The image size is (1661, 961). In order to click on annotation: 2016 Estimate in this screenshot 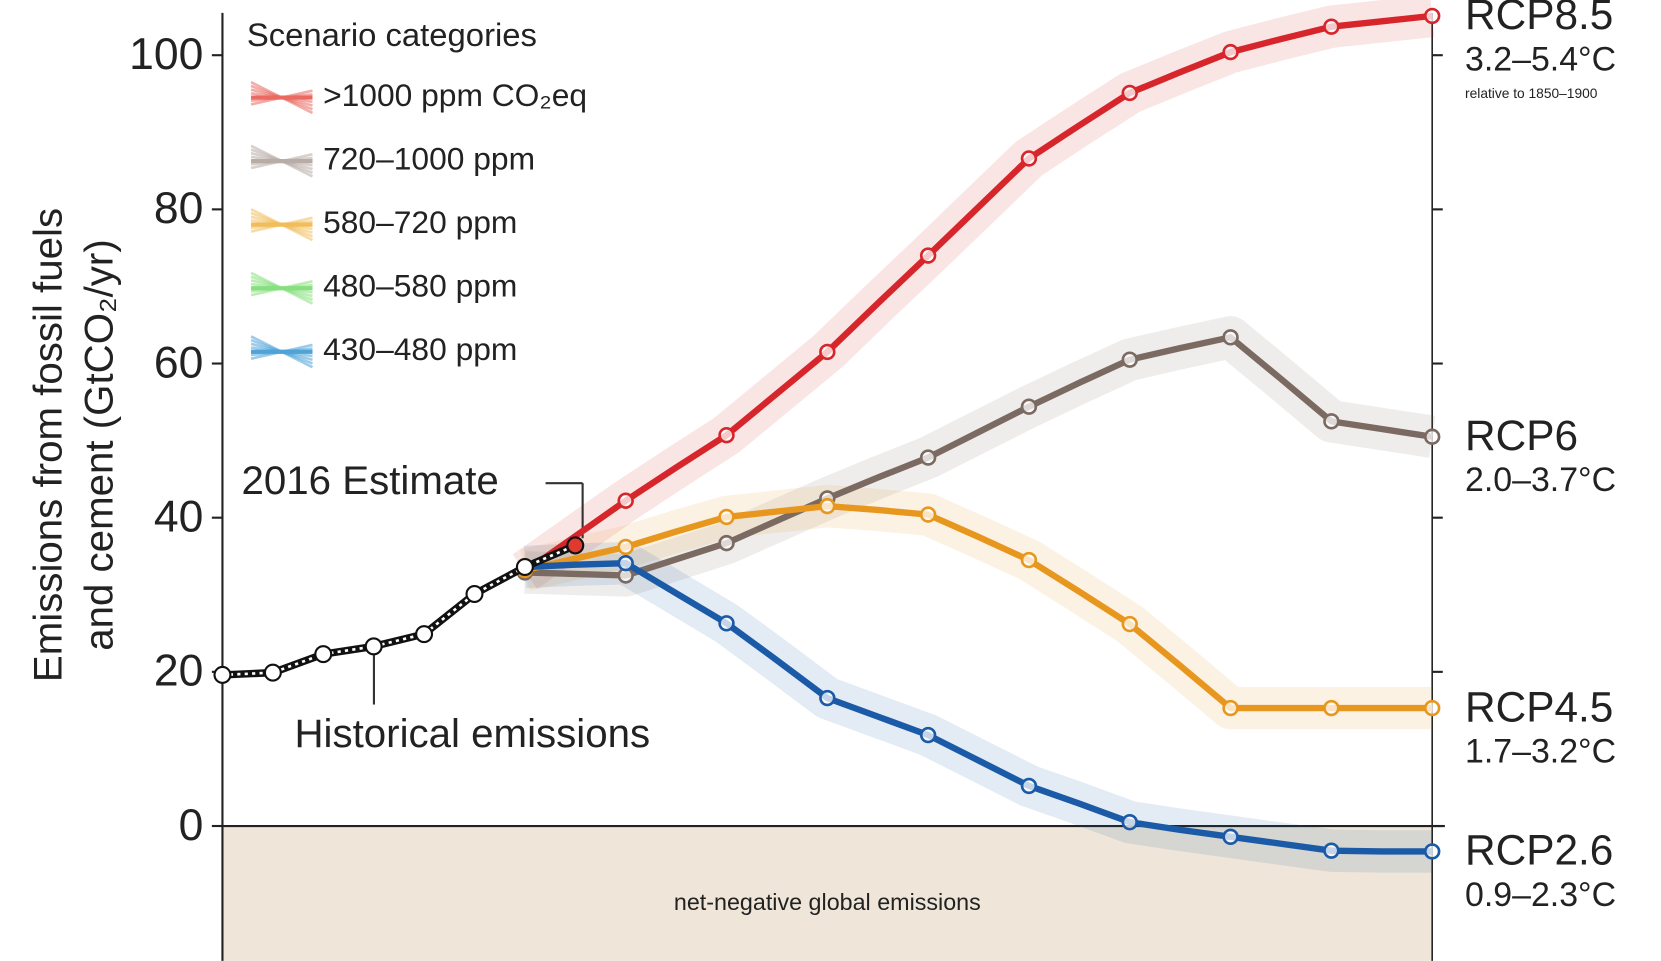, I will do `click(370, 480)`.